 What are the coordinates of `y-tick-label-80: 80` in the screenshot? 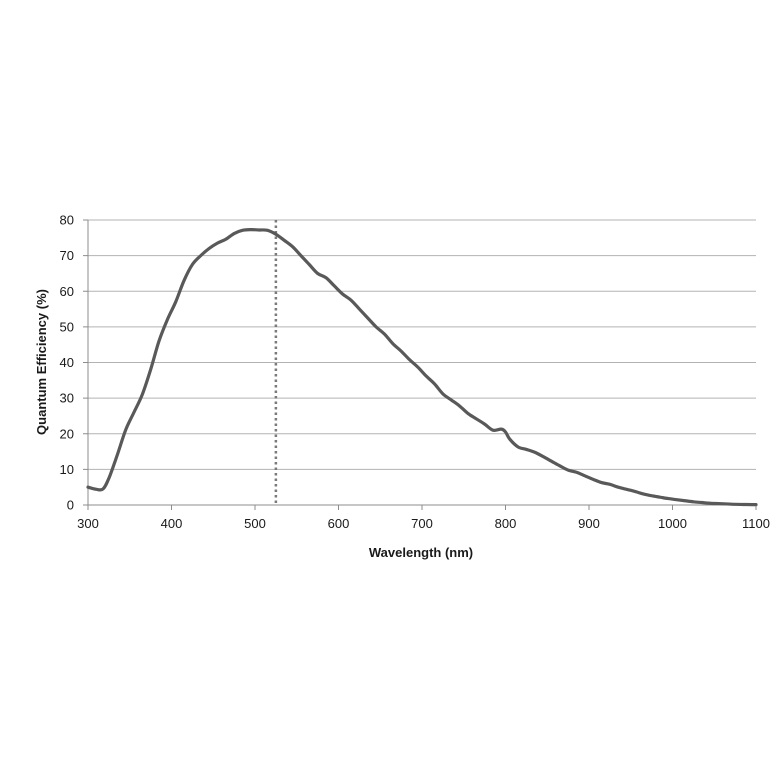 It's located at (67, 220).